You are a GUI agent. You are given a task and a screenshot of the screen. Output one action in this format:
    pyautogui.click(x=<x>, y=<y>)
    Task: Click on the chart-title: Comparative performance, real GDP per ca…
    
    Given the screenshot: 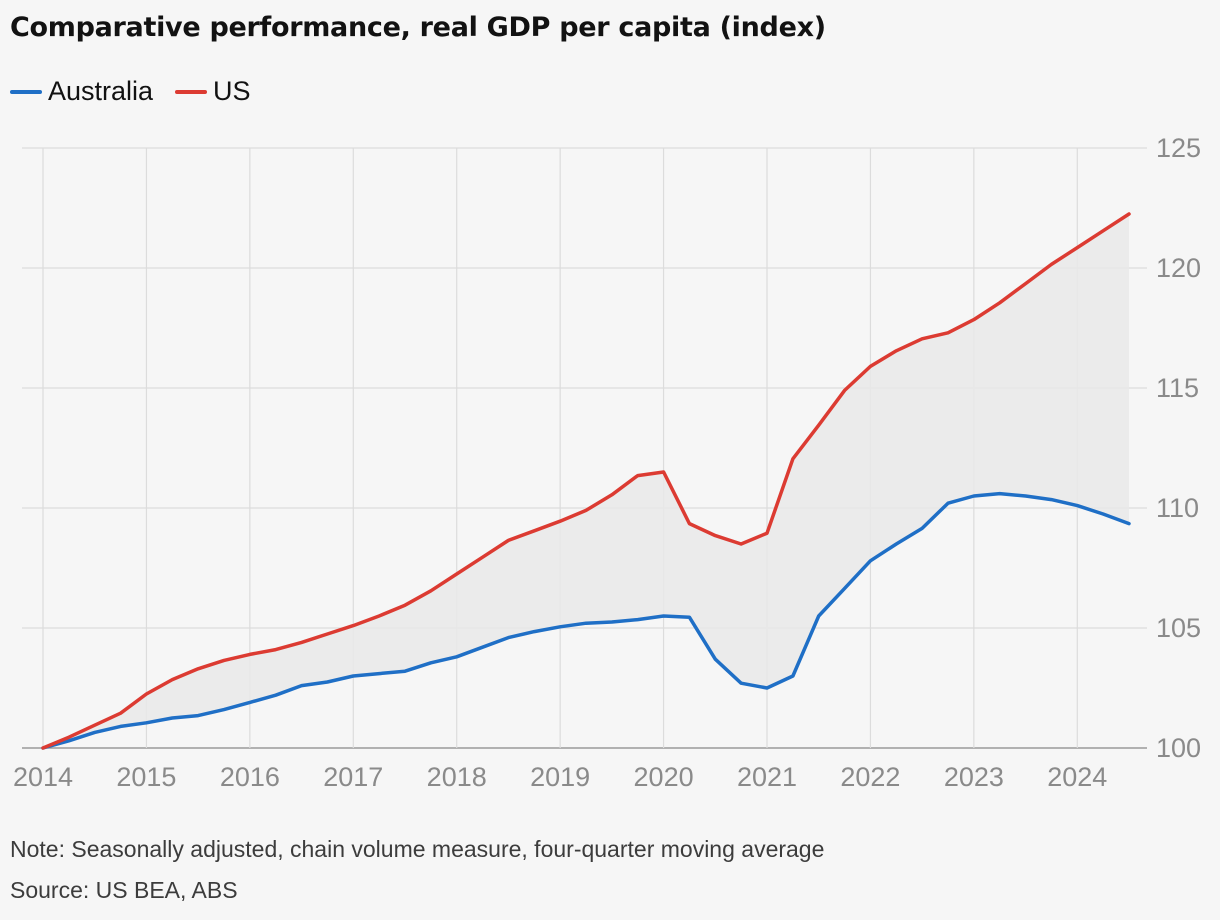 What is the action you would take?
    pyautogui.click(x=418, y=27)
    